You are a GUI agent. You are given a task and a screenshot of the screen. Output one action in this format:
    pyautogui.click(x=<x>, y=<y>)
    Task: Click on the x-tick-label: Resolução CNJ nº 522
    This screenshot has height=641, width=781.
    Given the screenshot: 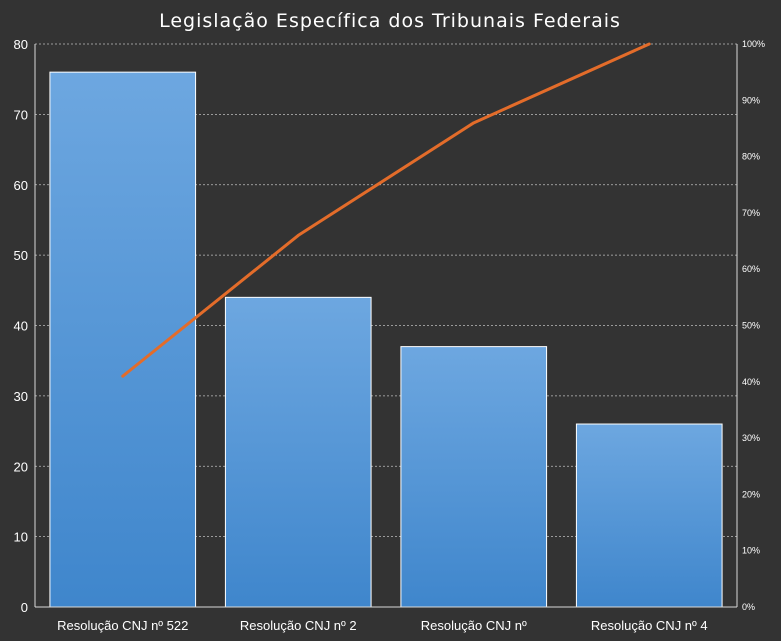 What is the action you would take?
    pyautogui.click(x=122, y=625)
    